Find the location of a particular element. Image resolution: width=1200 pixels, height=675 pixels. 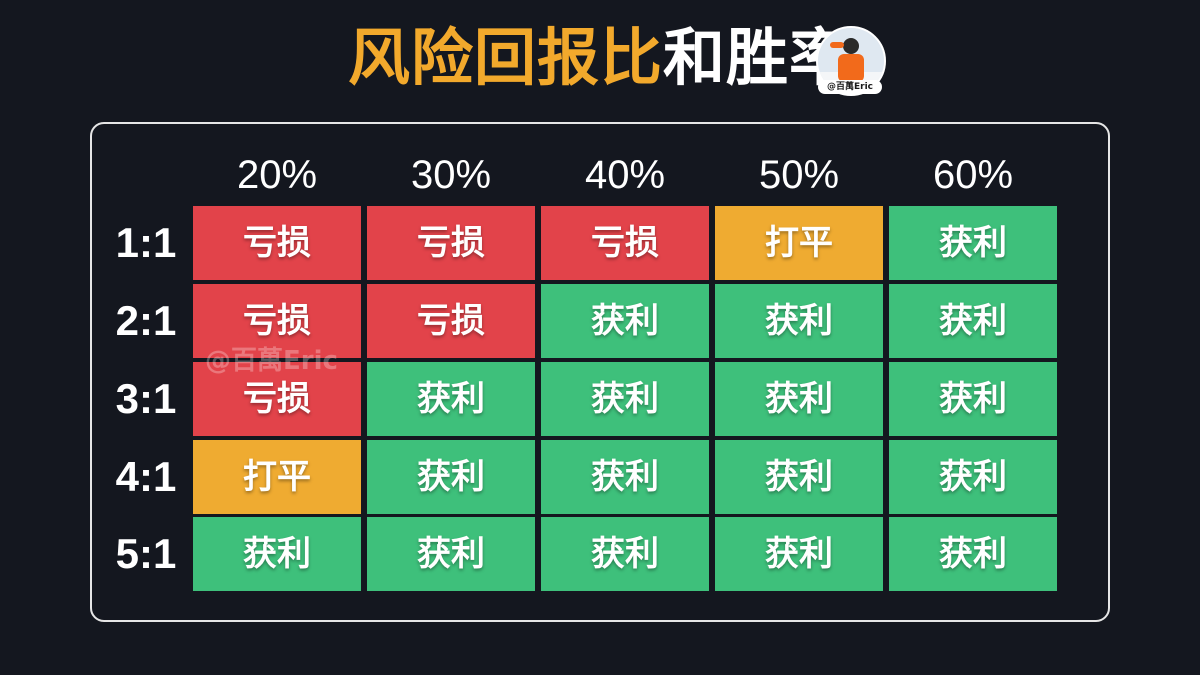

column-header: 50% is located at coordinates (799, 175).